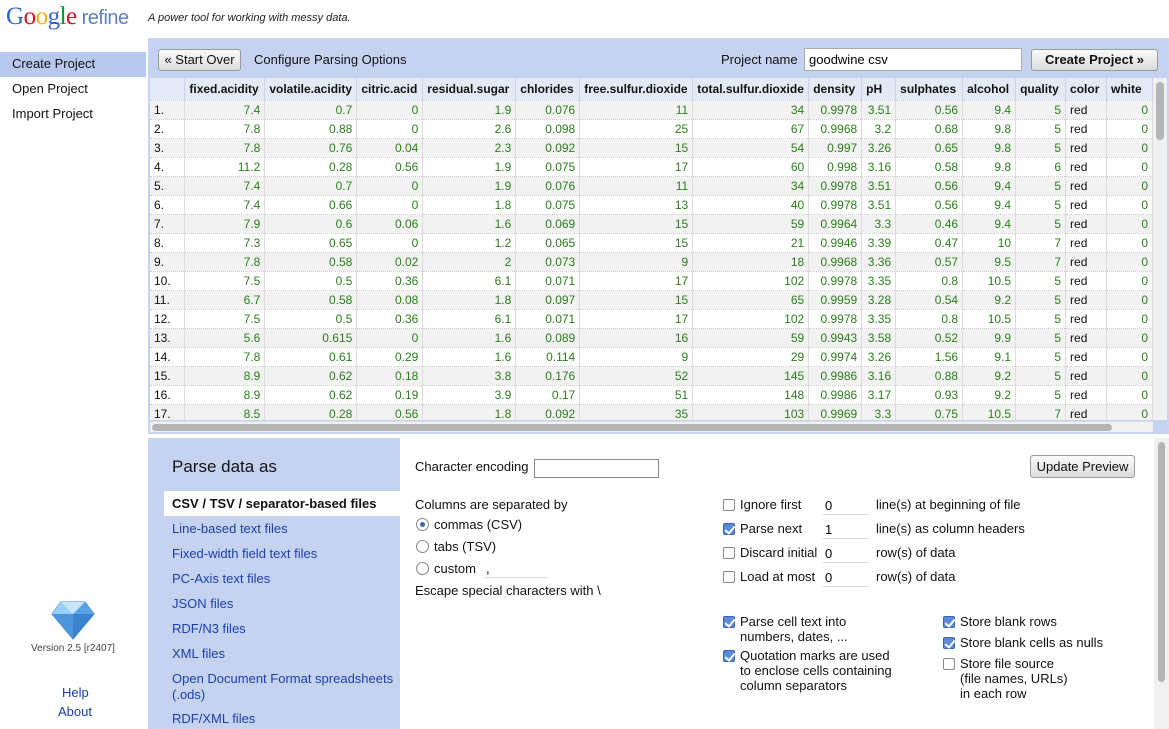 Image resolution: width=1169 pixels, height=729 pixels. Describe the element at coordinates (879, 204) in the screenshot. I see `table-cell: 3.51` at that location.